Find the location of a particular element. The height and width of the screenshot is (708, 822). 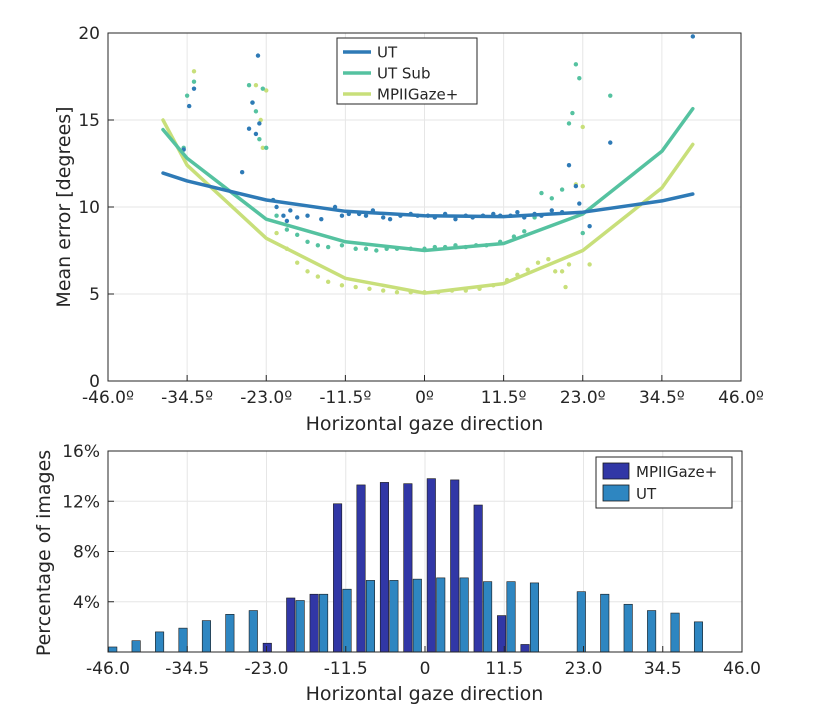

bottom-x-tick-label: 0 is located at coordinates (425, 669).